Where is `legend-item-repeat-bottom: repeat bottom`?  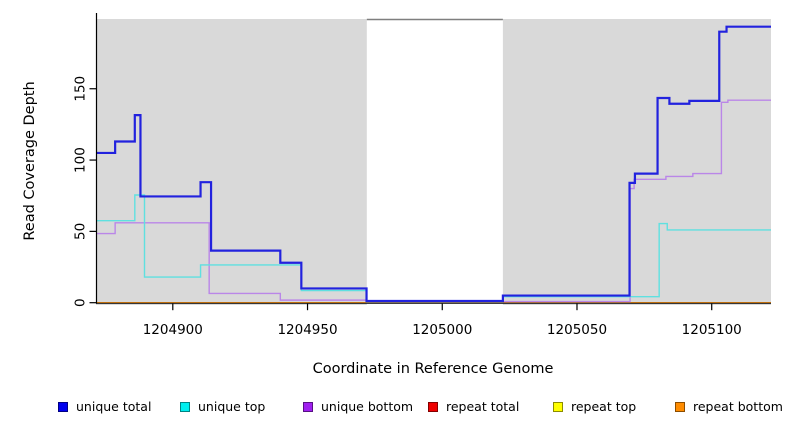 legend-item-repeat-bottom: repeat bottom is located at coordinates (729, 407).